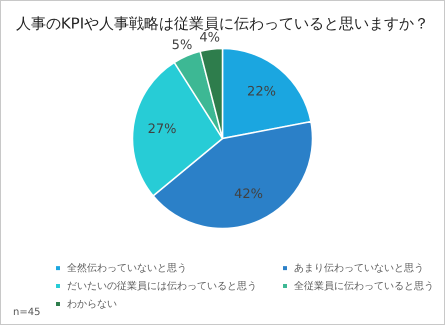 The height and width of the screenshot is (325, 445). Describe the element at coordinates (364, 286) in the screenshot. I see `legend-label: 全従業員に伝わっていると思う` at that location.